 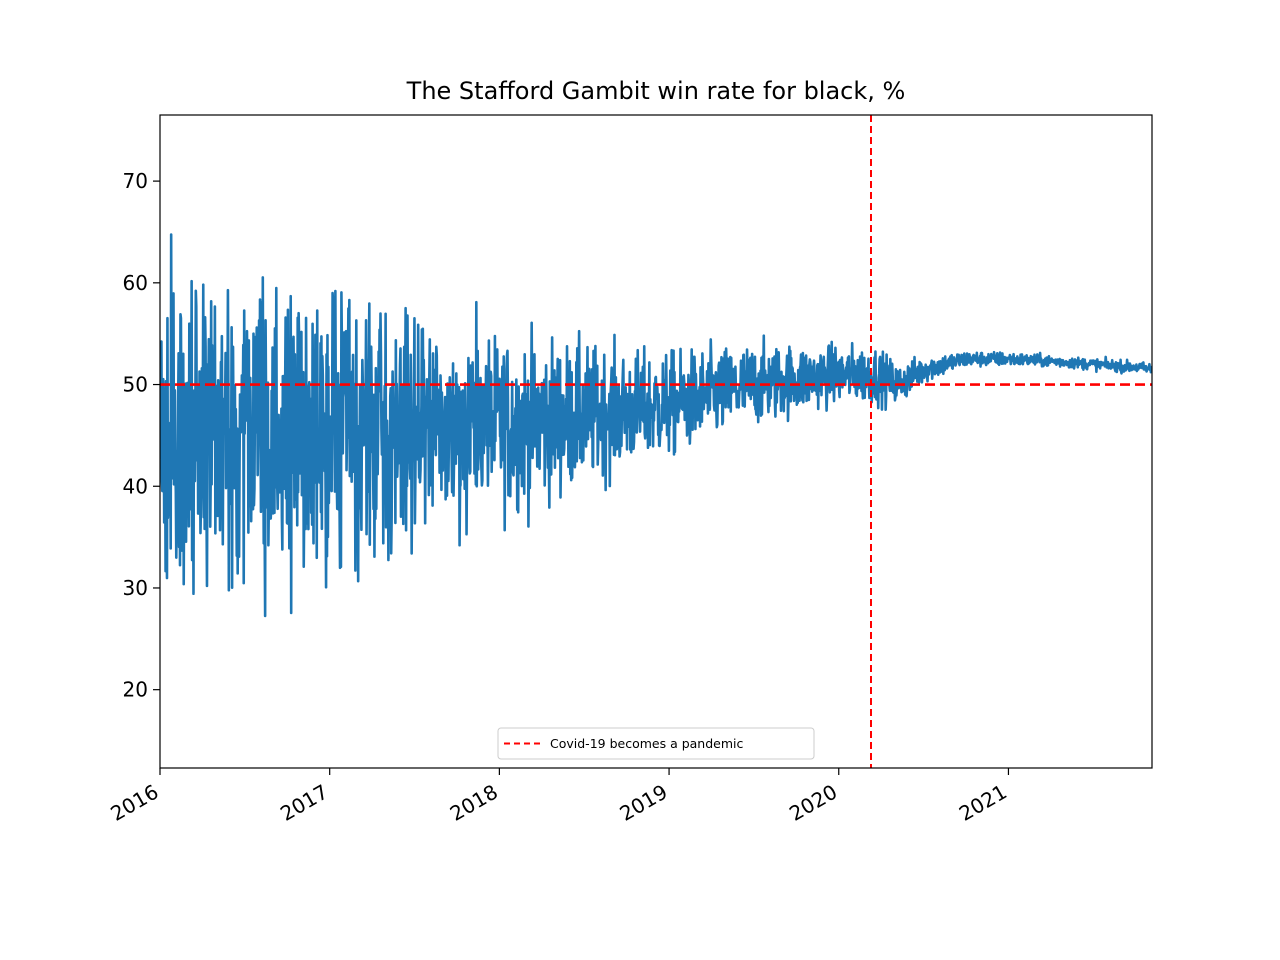 What do you see at coordinates (646, 743) in the screenshot?
I see `legend-label: Covid-19 becomes a pandemic` at bounding box center [646, 743].